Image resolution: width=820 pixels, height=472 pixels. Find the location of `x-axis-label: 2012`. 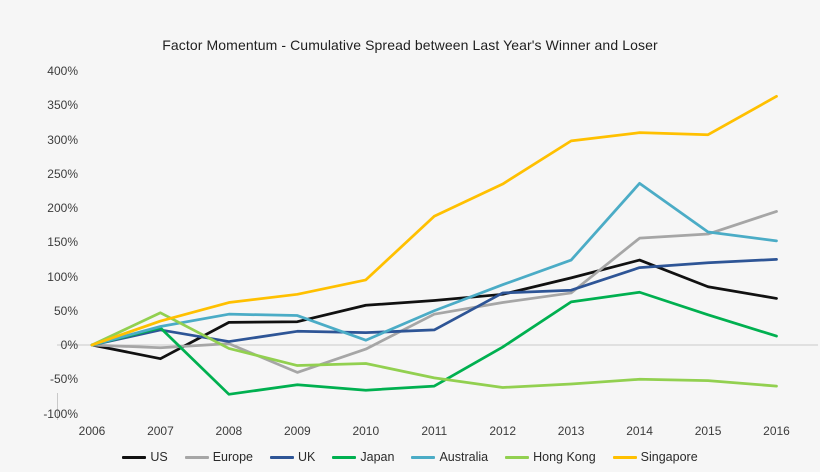

x-axis-label: 2012 is located at coordinates (503, 431).